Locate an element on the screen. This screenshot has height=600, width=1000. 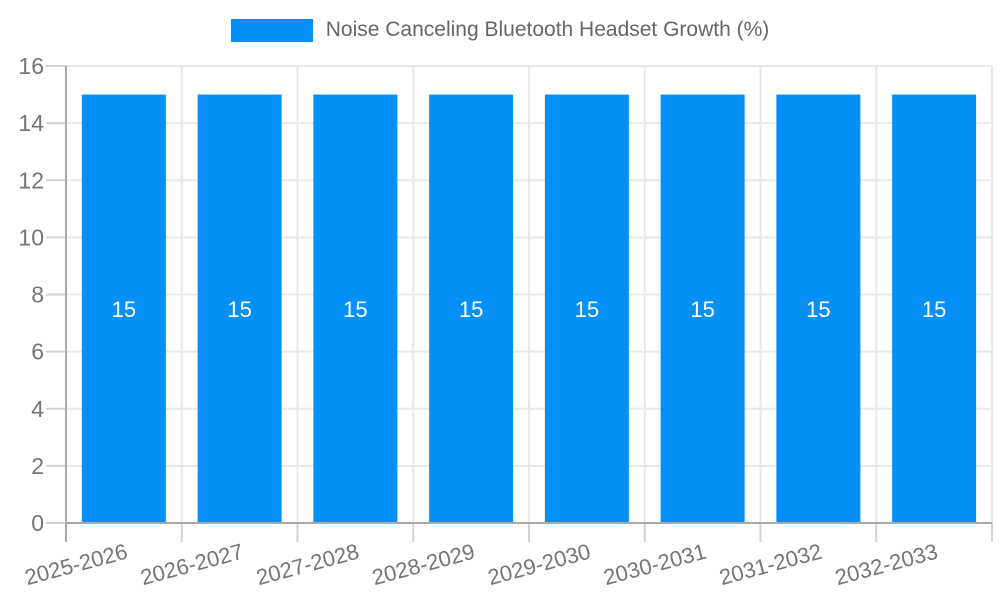
x-tick-label: 2030-2031 is located at coordinates (655, 564).